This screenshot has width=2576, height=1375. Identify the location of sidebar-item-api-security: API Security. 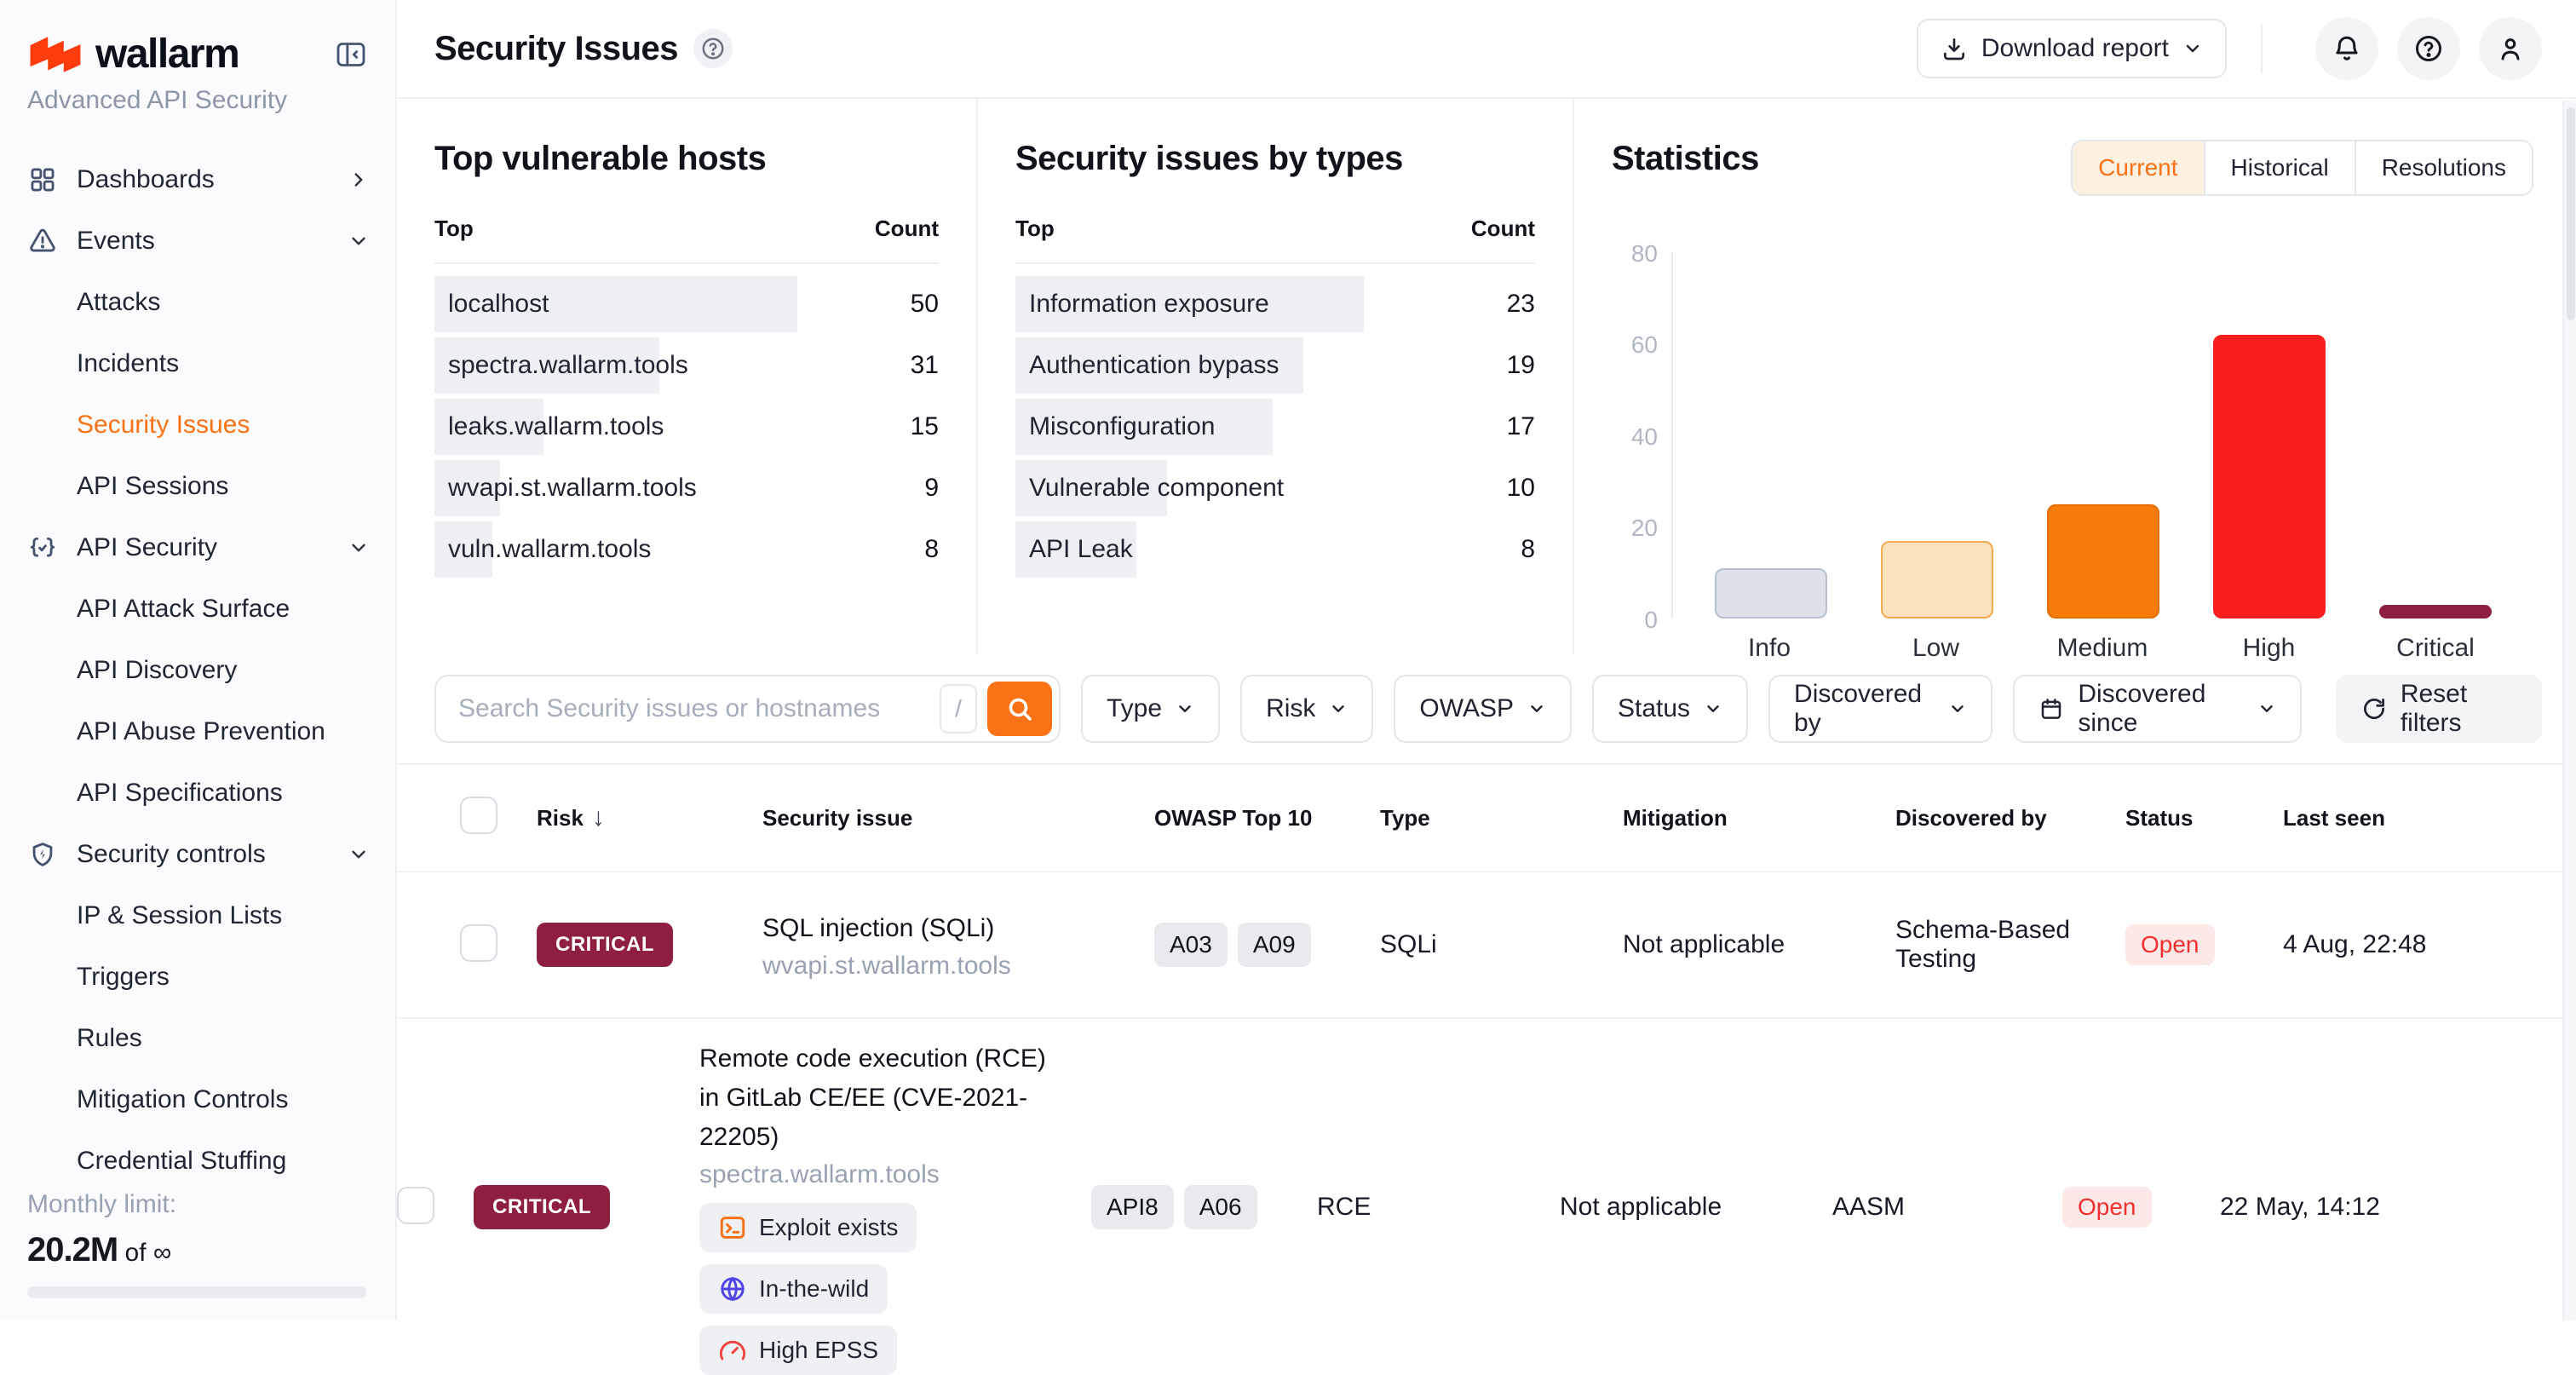
(199, 547).